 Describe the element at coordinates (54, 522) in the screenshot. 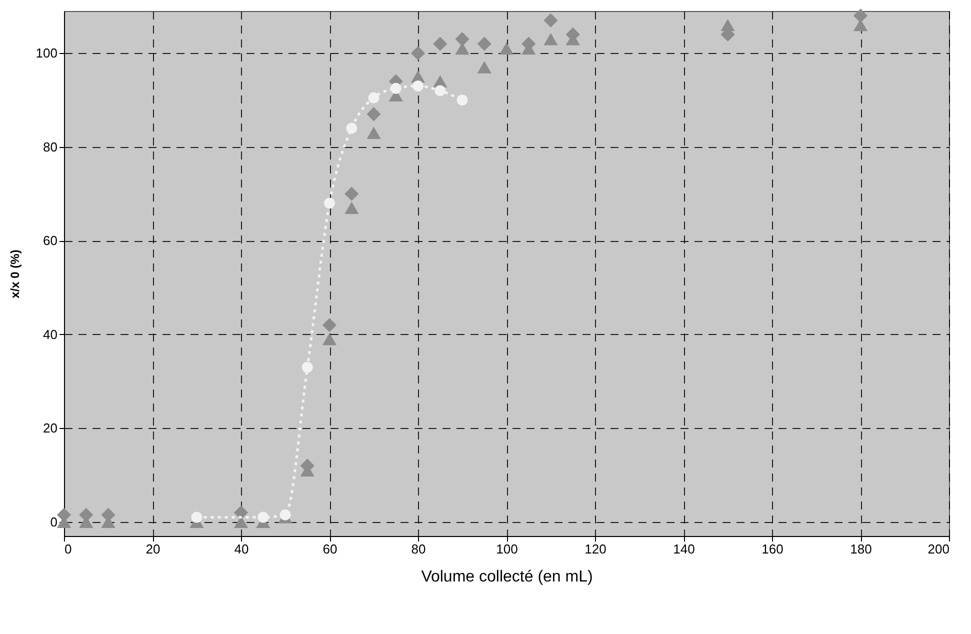

I see `y-tick-label: 0` at that location.